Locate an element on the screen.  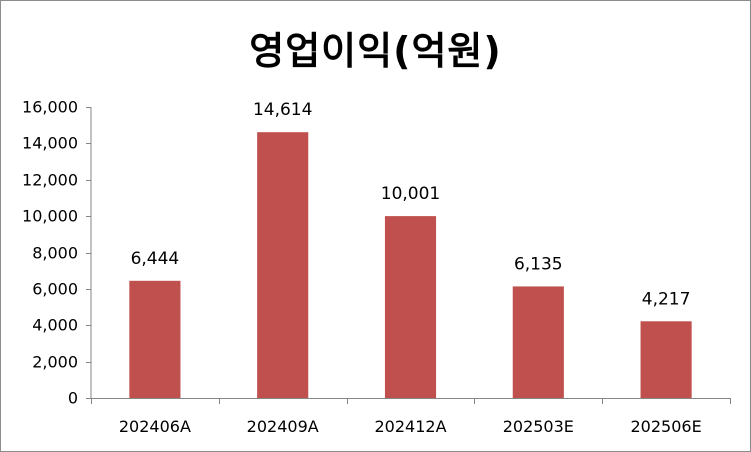
x-axis: 202406A 202409A 202412A 202503E 202506E is located at coordinates (411, 417).